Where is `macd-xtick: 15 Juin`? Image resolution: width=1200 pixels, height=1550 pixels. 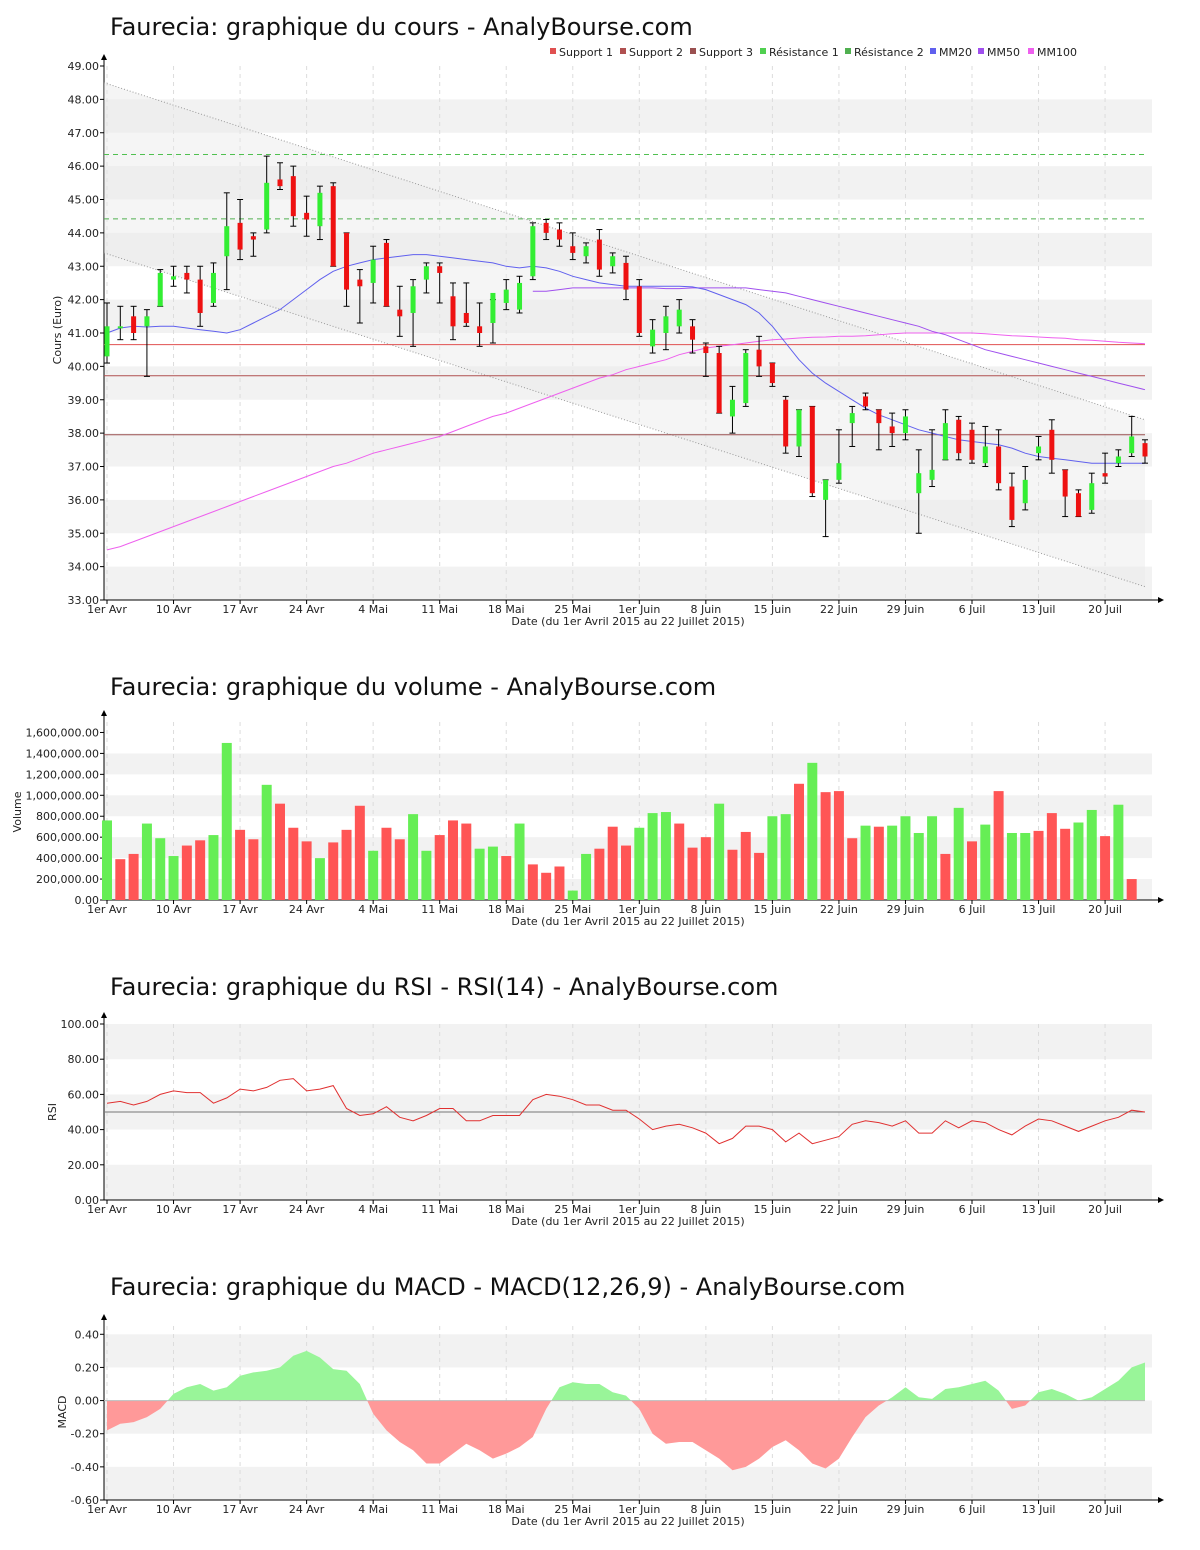 macd-xtick: 15 Juin is located at coordinates (773, 1509).